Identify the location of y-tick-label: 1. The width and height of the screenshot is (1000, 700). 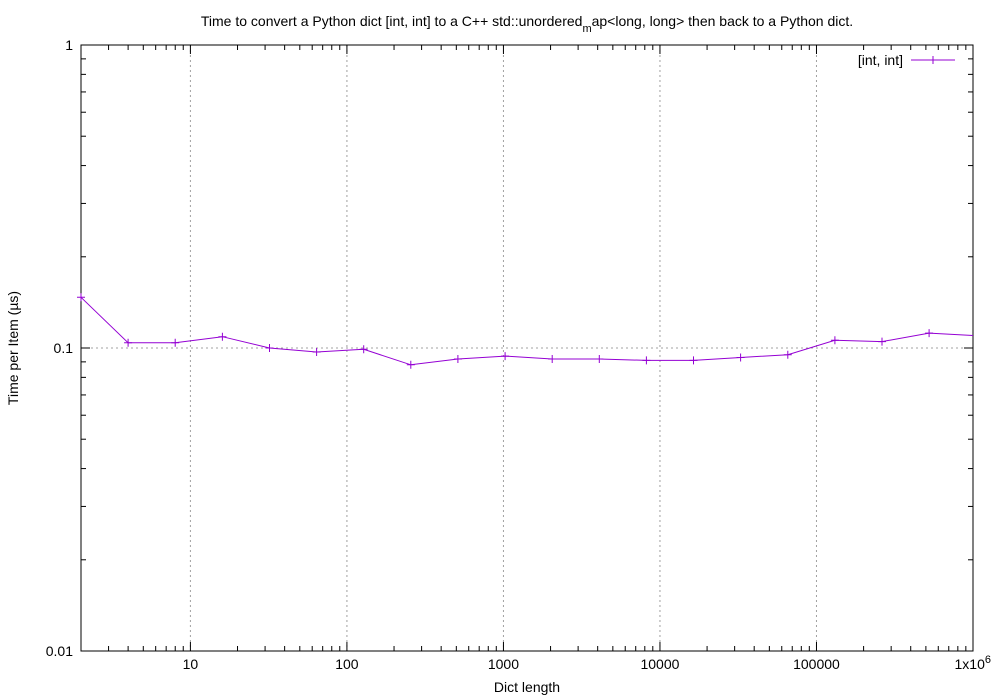
(69, 45).